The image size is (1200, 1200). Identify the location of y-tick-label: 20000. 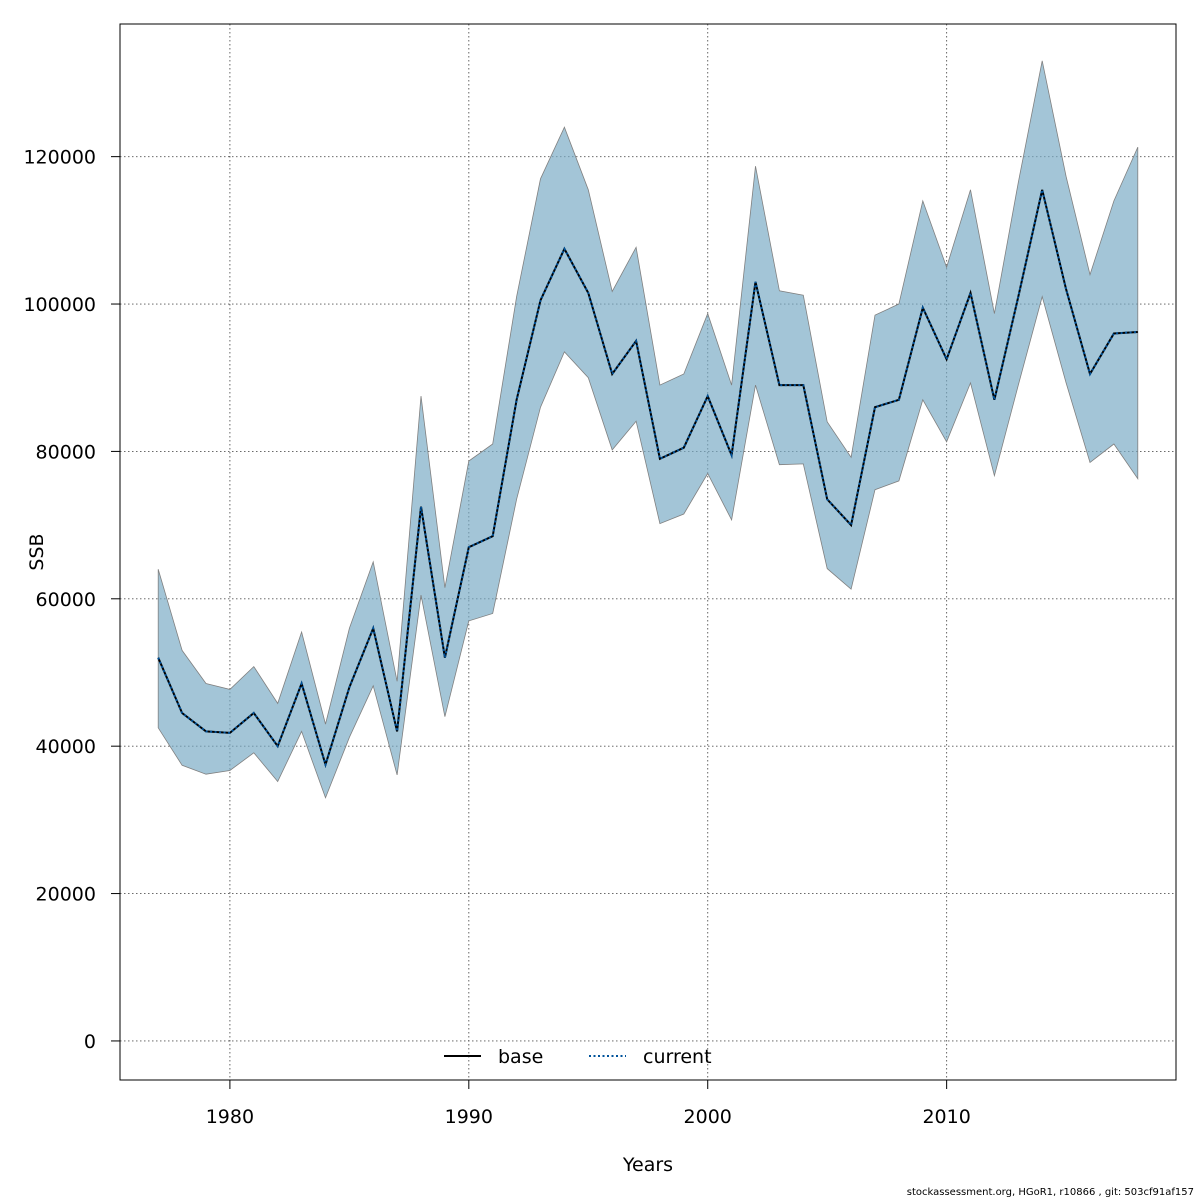
(66, 895).